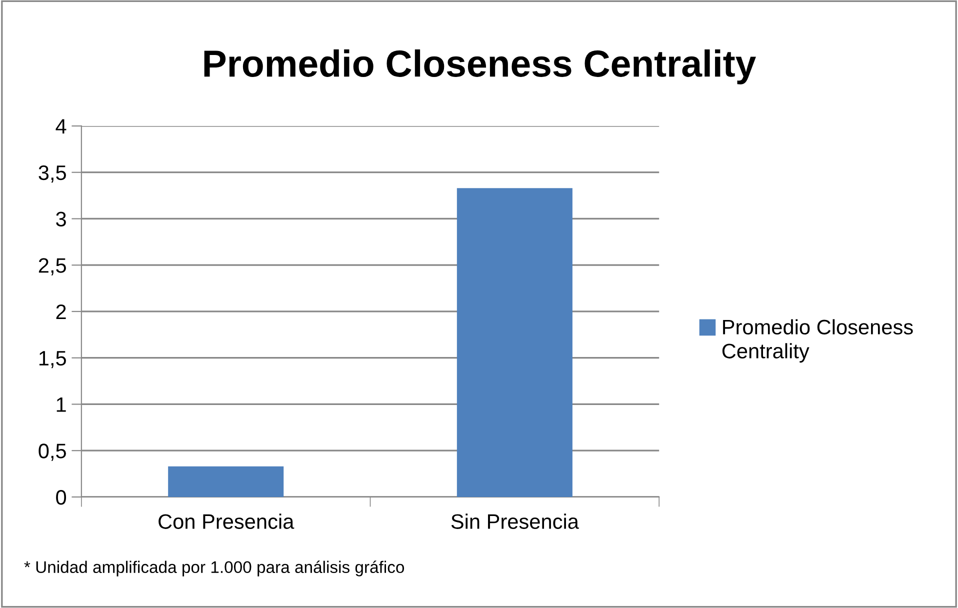 This screenshot has width=958, height=608. What do you see at coordinates (214, 568) in the screenshot?
I see `text: * Unidad amplificada por 1.000 para análisis gráfico` at bounding box center [214, 568].